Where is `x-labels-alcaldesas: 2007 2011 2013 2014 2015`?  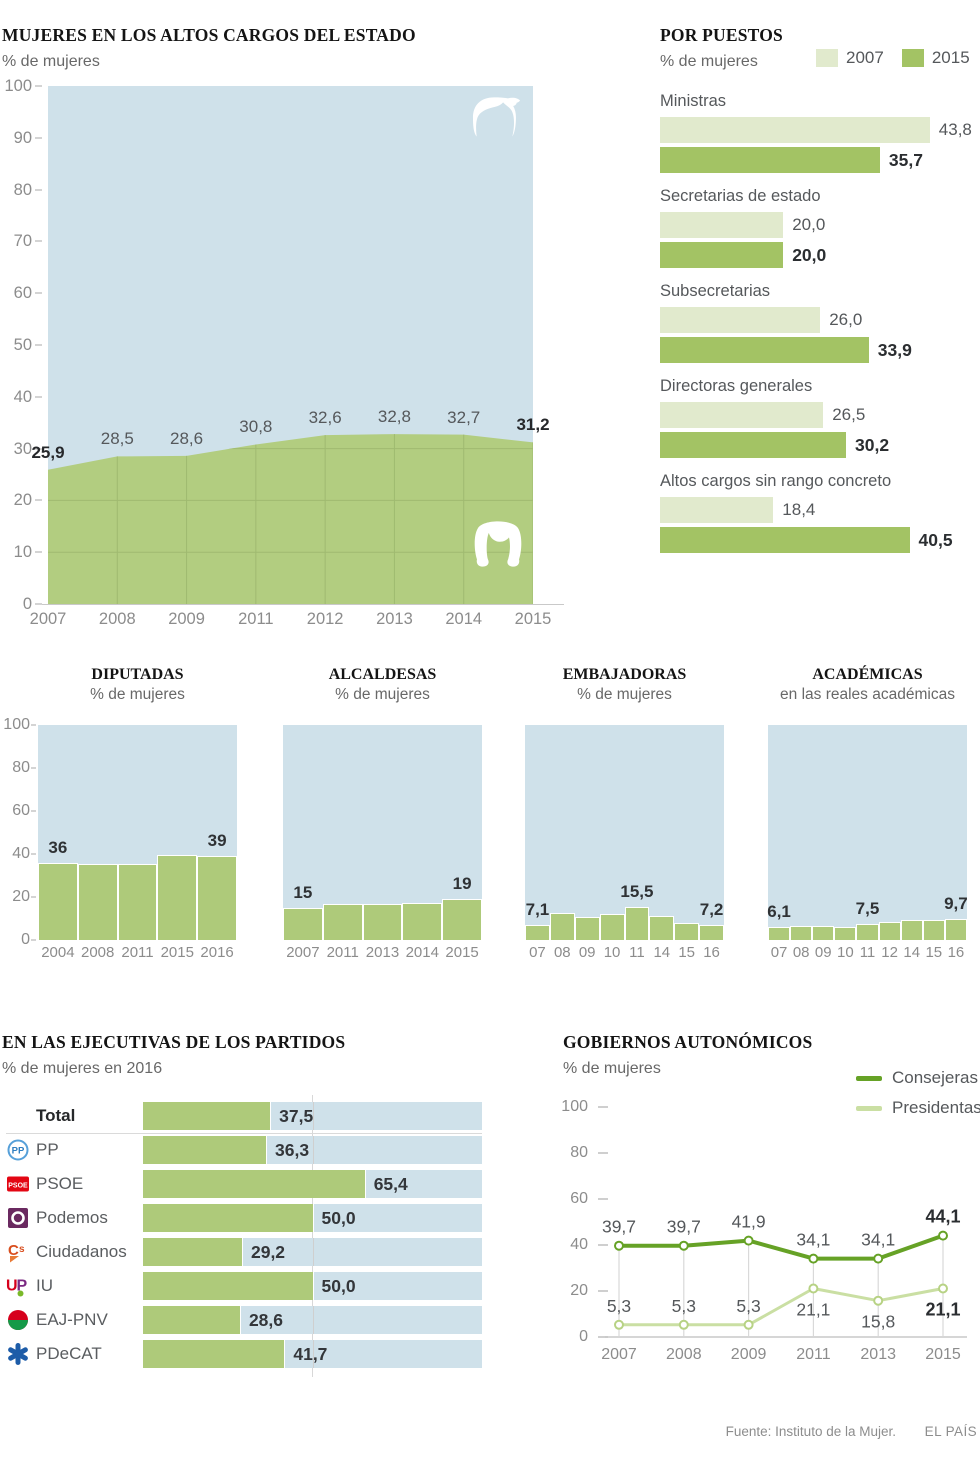 x-labels-alcaldesas: 2007 2011 2013 2014 2015 is located at coordinates (382, 952).